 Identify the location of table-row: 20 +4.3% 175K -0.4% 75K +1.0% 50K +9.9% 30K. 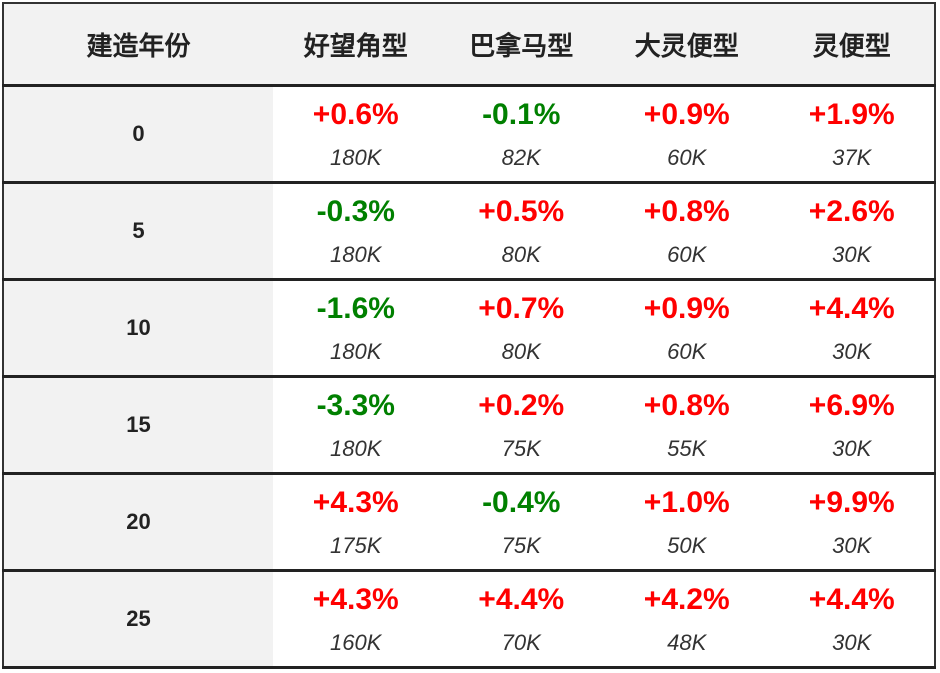
(469, 522).